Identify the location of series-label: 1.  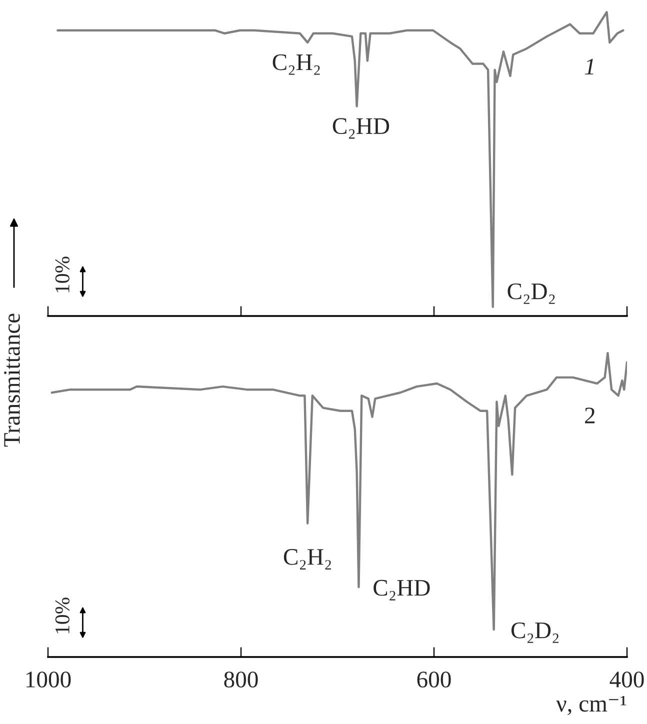
(589, 66).